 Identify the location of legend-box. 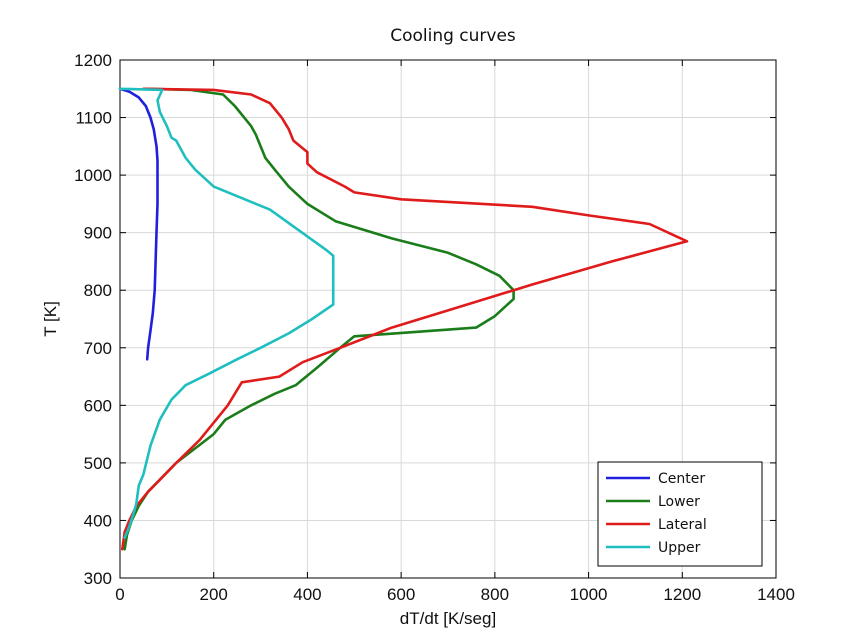
(680, 514).